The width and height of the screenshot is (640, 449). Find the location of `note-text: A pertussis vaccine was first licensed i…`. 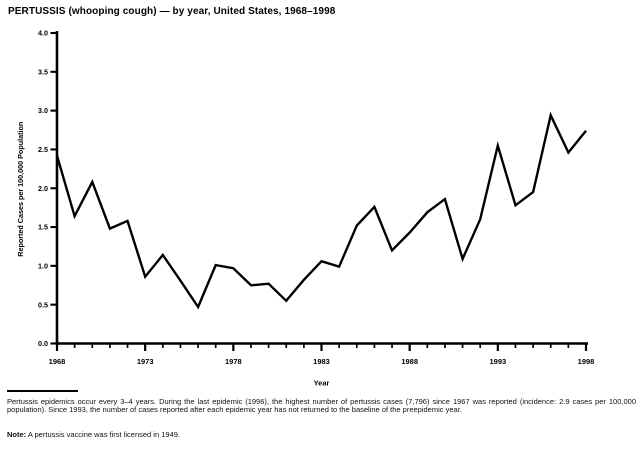

note-text: A pertussis vaccine was first licensed i… is located at coordinates (103, 434).